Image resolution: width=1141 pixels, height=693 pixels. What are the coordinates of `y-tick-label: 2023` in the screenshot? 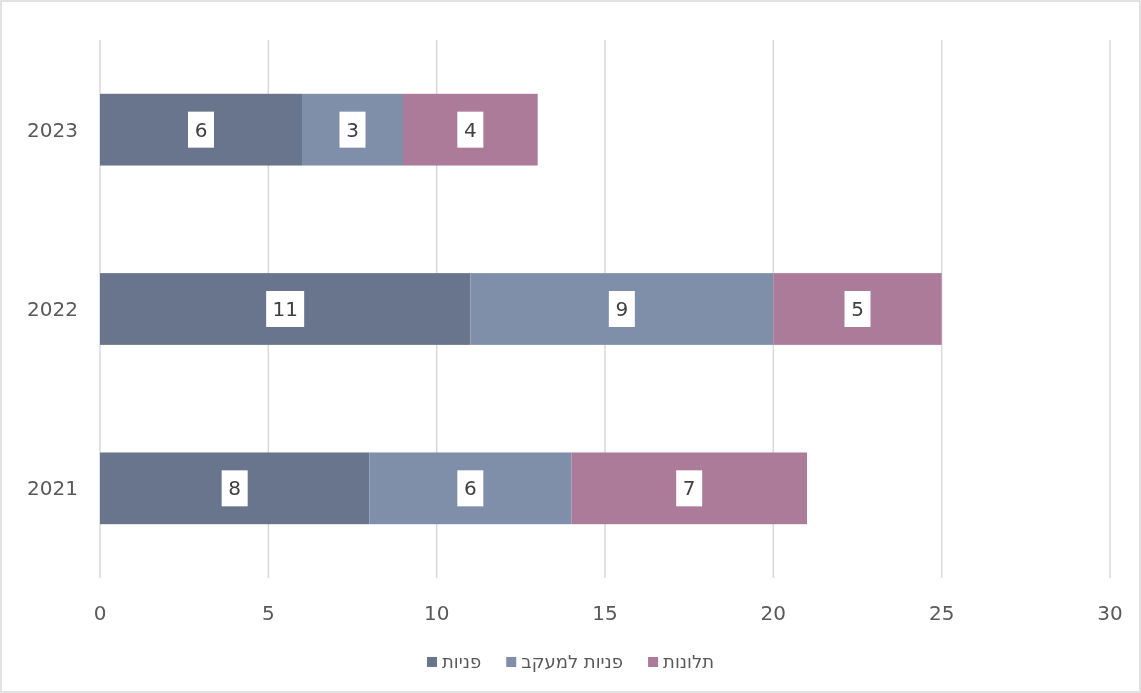 It's located at (52, 129).